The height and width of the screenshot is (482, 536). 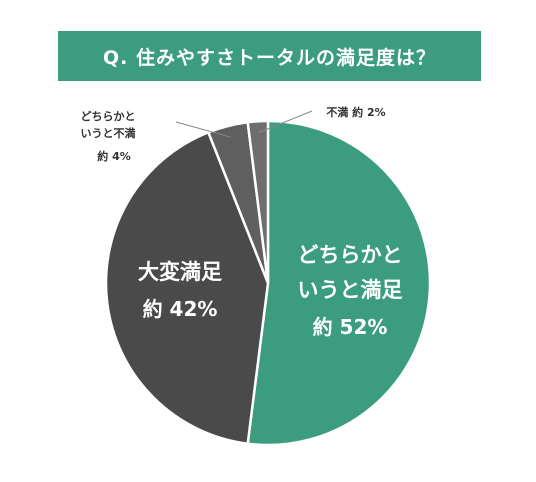 What do you see at coordinates (108, 133) in the screenshot?
I see `slice-label-line: いうと不満` at bounding box center [108, 133].